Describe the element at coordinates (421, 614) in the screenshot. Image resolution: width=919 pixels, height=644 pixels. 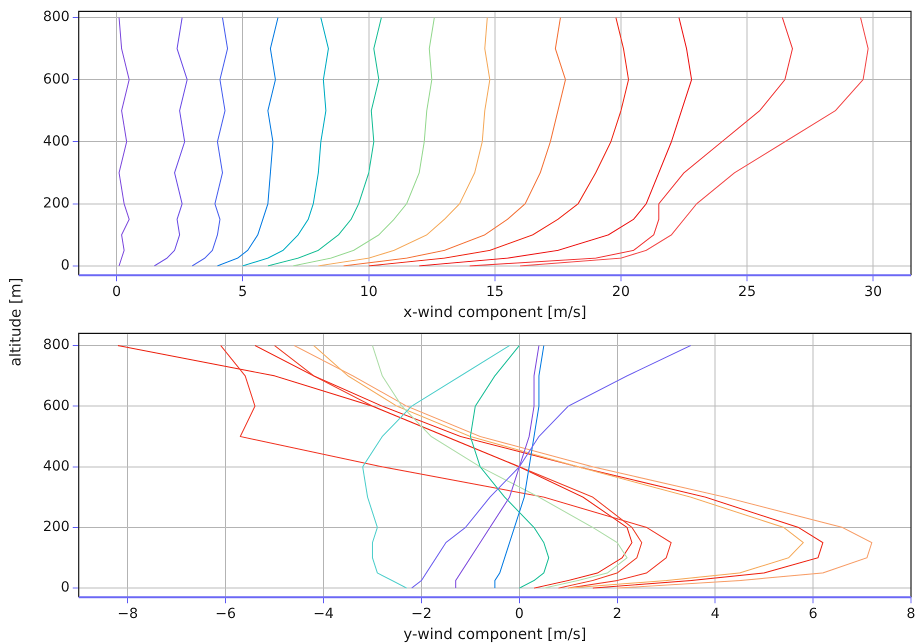
I see `x-tick-label: −2` at that location.